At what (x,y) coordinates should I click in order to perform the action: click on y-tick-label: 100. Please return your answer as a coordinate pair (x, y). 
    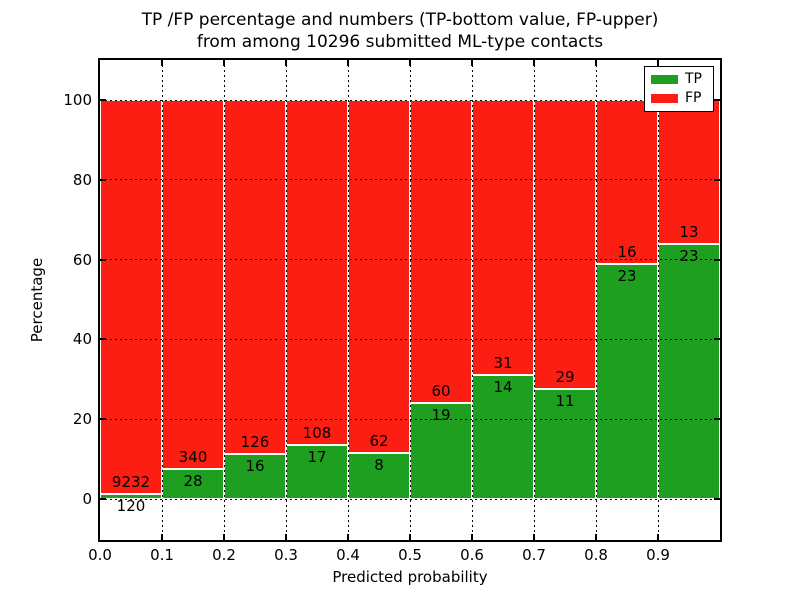
    Looking at the image, I should click on (77, 100).